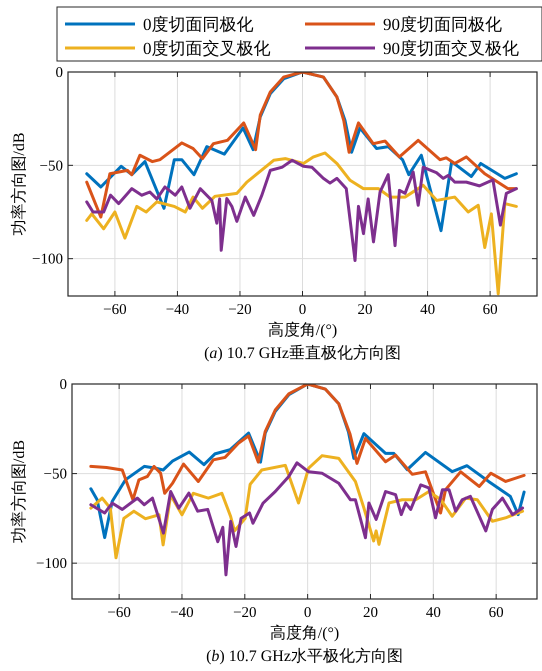 The height and width of the screenshot is (671, 542). What do you see at coordinates (304, 656) in the screenshot?
I see `text: (b) 10.7 GHz水平极化方向图` at bounding box center [304, 656].